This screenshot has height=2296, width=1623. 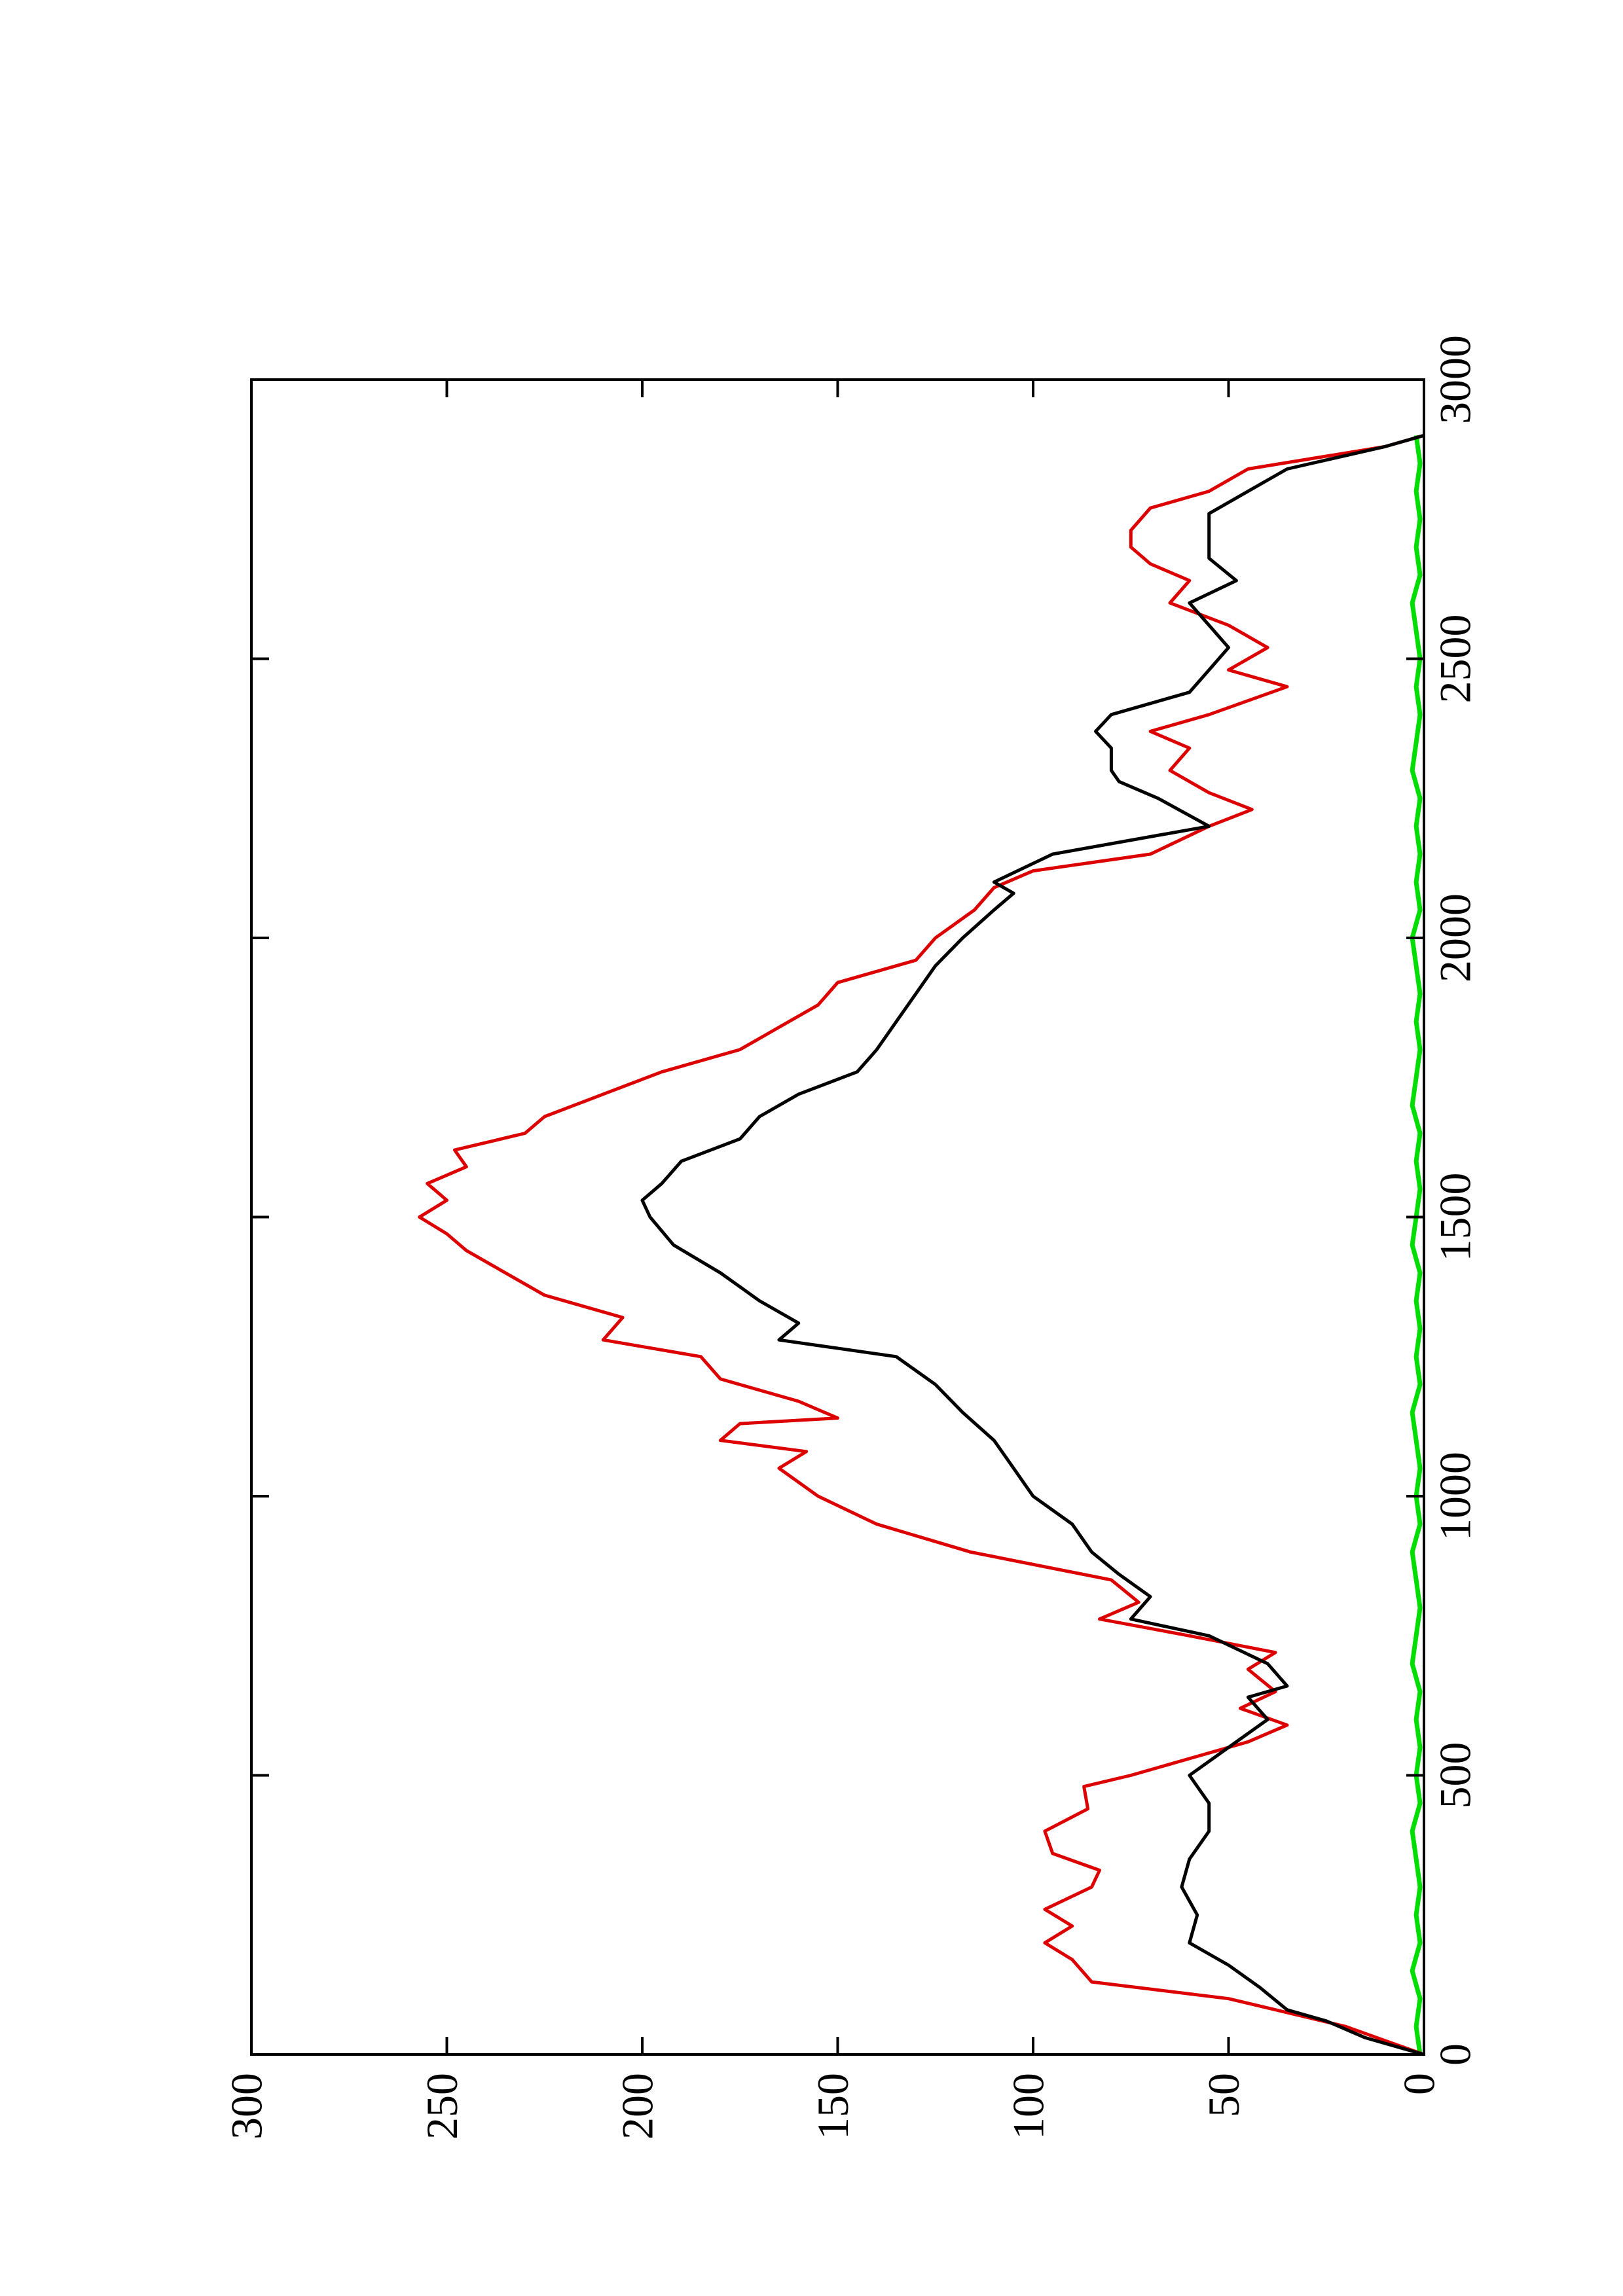 I want to click on x-tick-label: 1000, so click(x=1455, y=1496).